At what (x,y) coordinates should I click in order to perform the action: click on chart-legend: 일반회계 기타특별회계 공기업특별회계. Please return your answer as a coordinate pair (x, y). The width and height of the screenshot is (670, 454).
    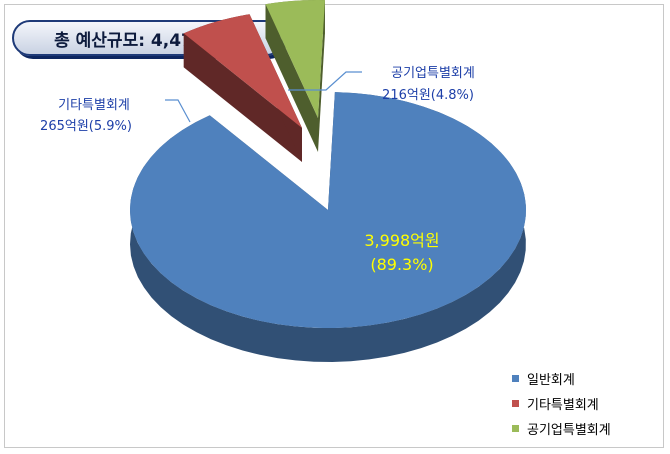
    Looking at the image, I should click on (561, 403).